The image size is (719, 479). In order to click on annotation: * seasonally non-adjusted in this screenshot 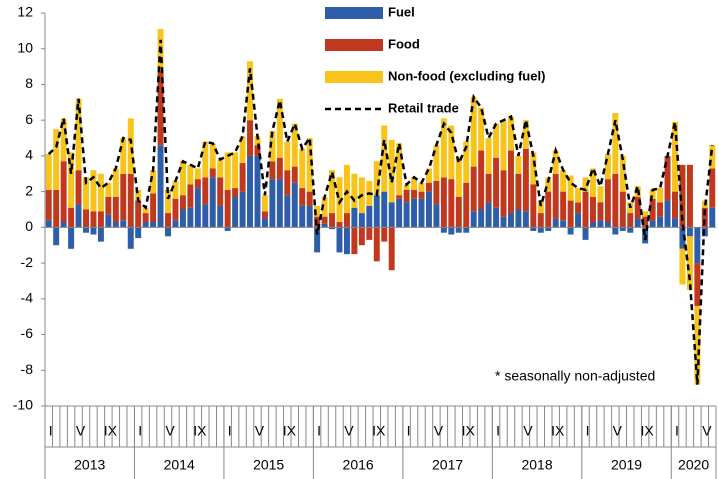, I will do `click(575, 376)`.